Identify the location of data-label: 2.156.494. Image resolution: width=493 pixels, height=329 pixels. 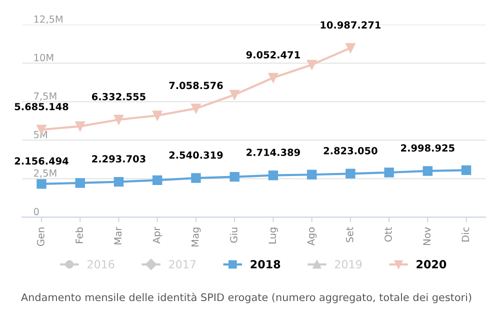
(41, 161).